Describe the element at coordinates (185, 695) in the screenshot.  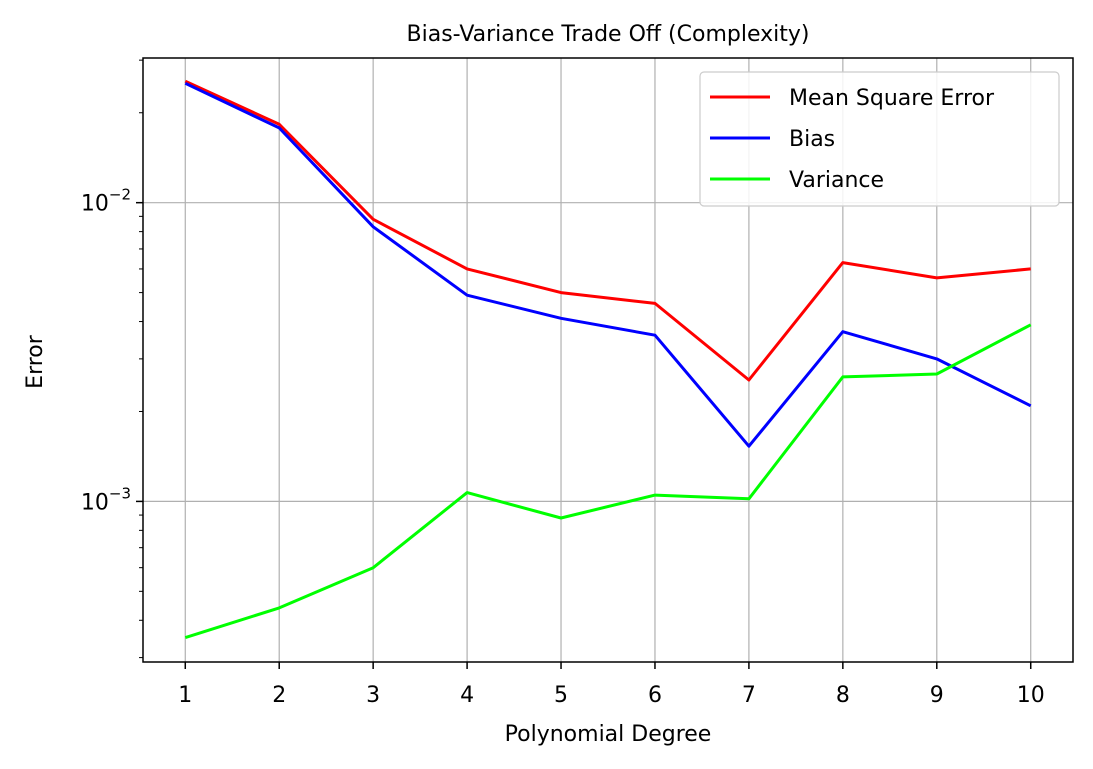
I see `x-tick-label: 1` at that location.